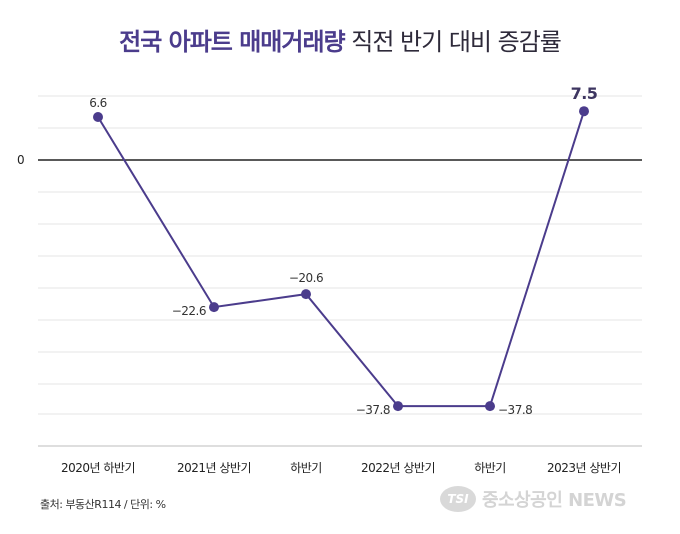 The height and width of the screenshot is (534, 680). I want to click on title-rest: 직전 반기 대비 증감률, so click(453, 42).